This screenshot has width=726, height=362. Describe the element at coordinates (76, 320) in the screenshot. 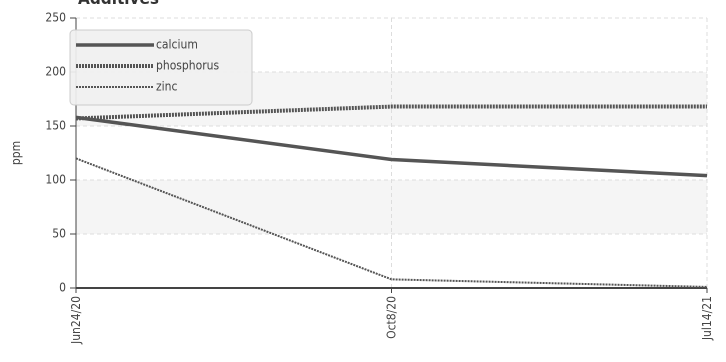

I see `x-tick-label: Jun24/20` at that location.